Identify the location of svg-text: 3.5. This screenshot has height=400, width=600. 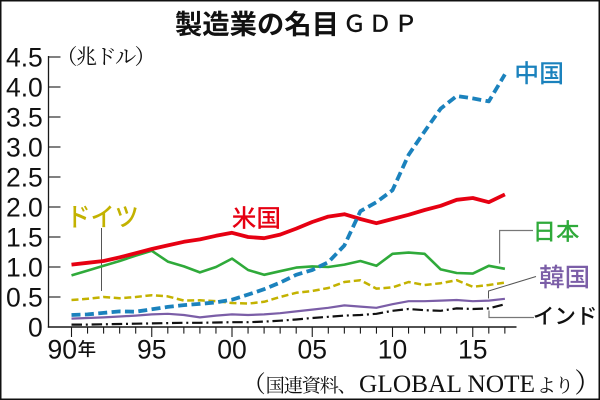
(24, 118).